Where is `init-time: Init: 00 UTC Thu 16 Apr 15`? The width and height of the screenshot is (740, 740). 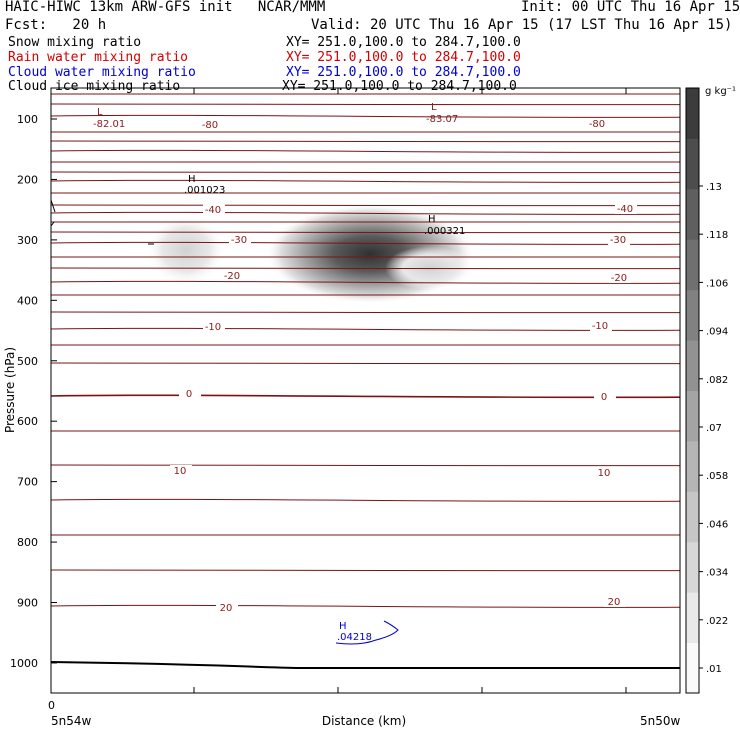 init-time: Init: 00 UTC Thu 16 Apr 15 is located at coordinates (630, 7).